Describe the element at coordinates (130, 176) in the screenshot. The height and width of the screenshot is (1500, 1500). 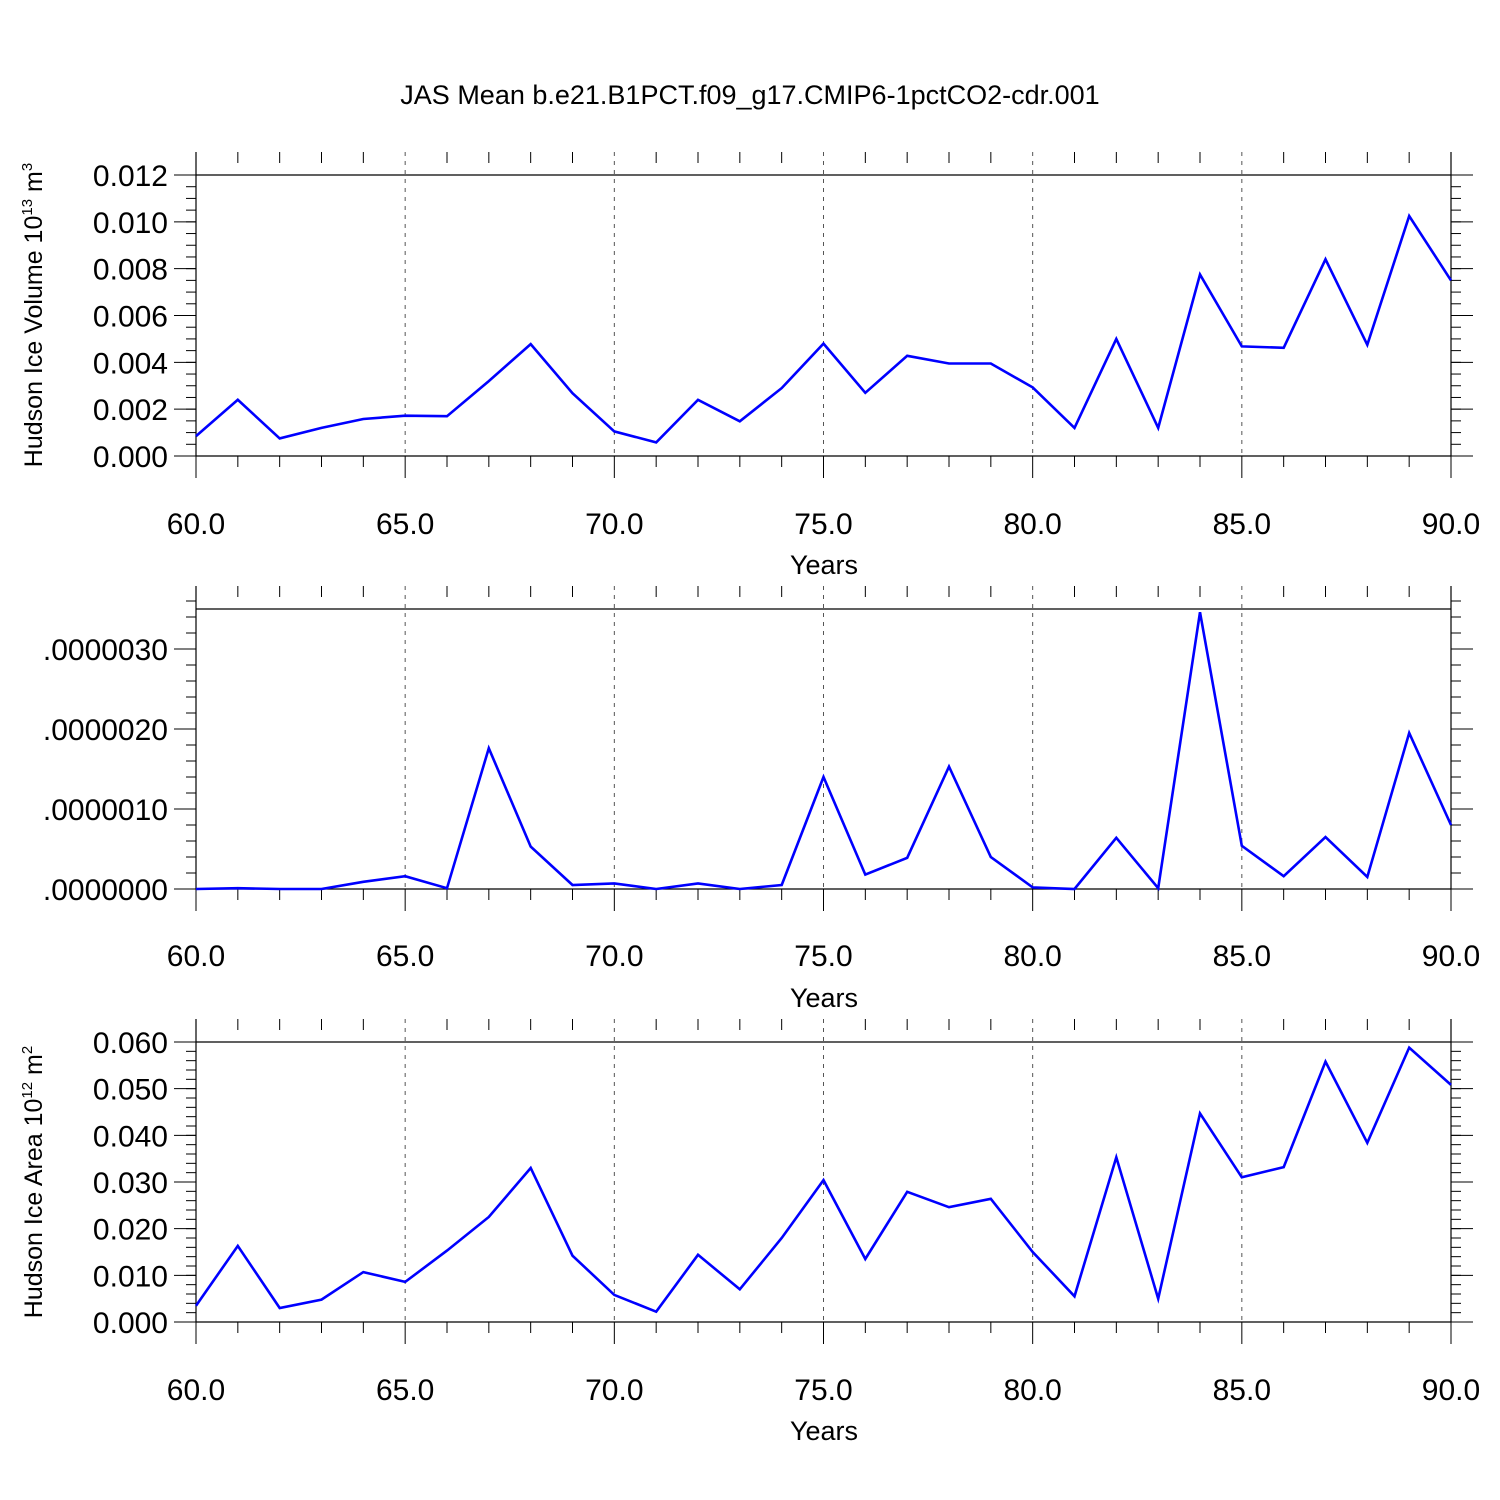
I see `y-tick-label: 0.012` at that location.